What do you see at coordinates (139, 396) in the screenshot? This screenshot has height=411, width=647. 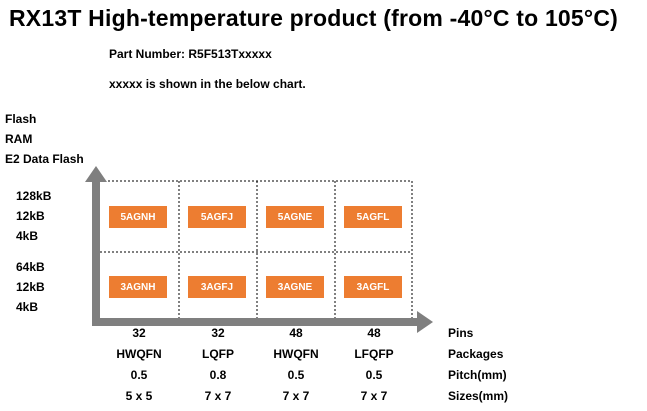 I see `col-1-size: 5 x 5` at bounding box center [139, 396].